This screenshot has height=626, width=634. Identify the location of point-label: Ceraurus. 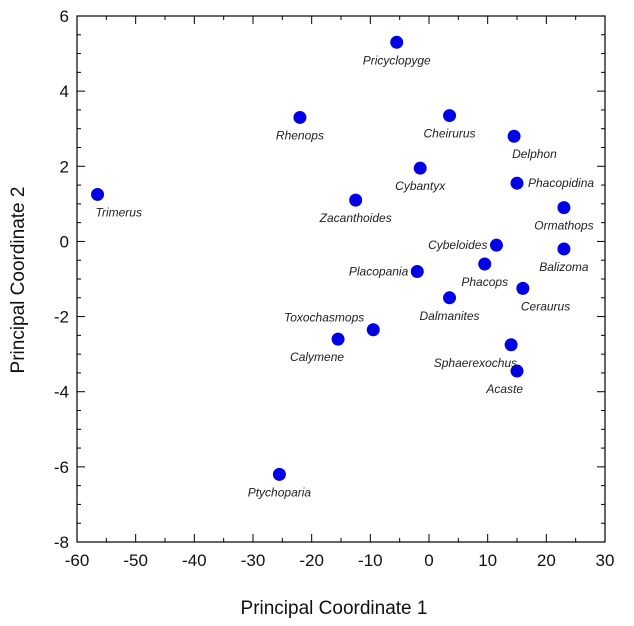
(545, 306).